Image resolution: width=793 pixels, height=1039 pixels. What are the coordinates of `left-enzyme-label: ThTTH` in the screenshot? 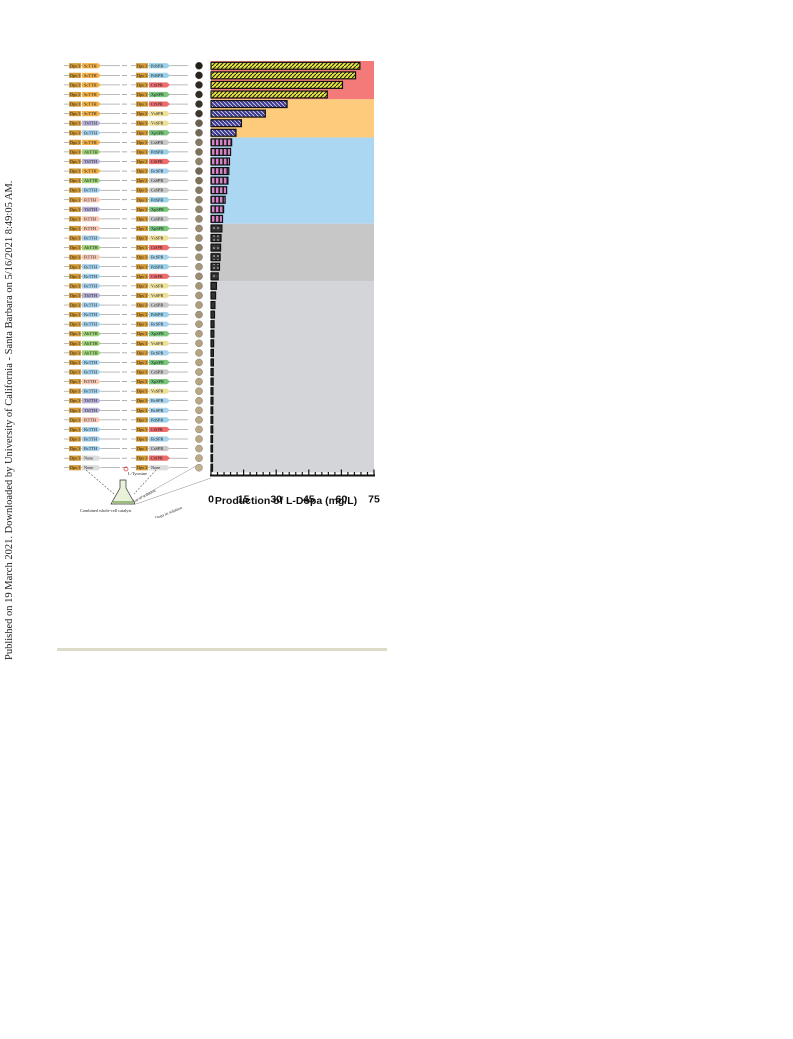 It's located at (90, 161).